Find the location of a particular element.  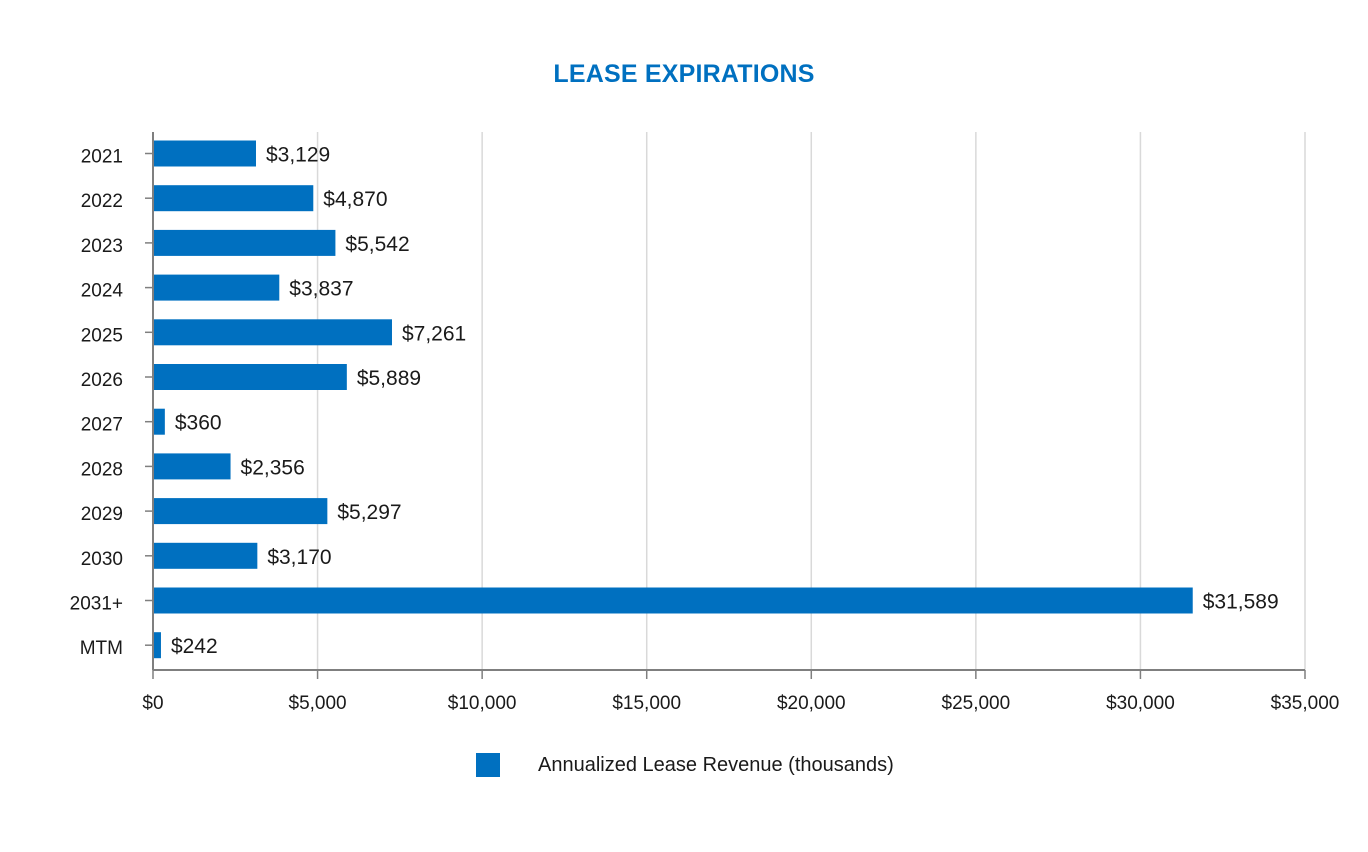

data-label: $360 is located at coordinates (198, 423).